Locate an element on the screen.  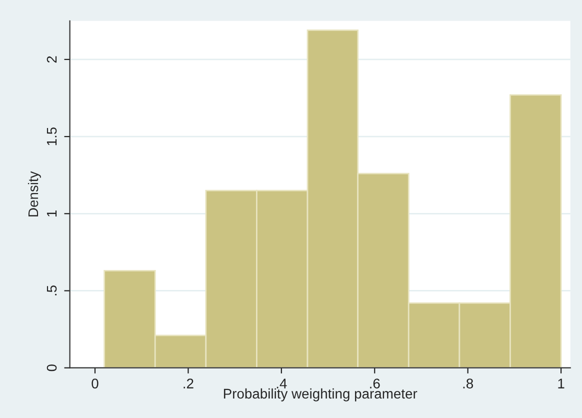
x-tick-label: .2 is located at coordinates (189, 383).